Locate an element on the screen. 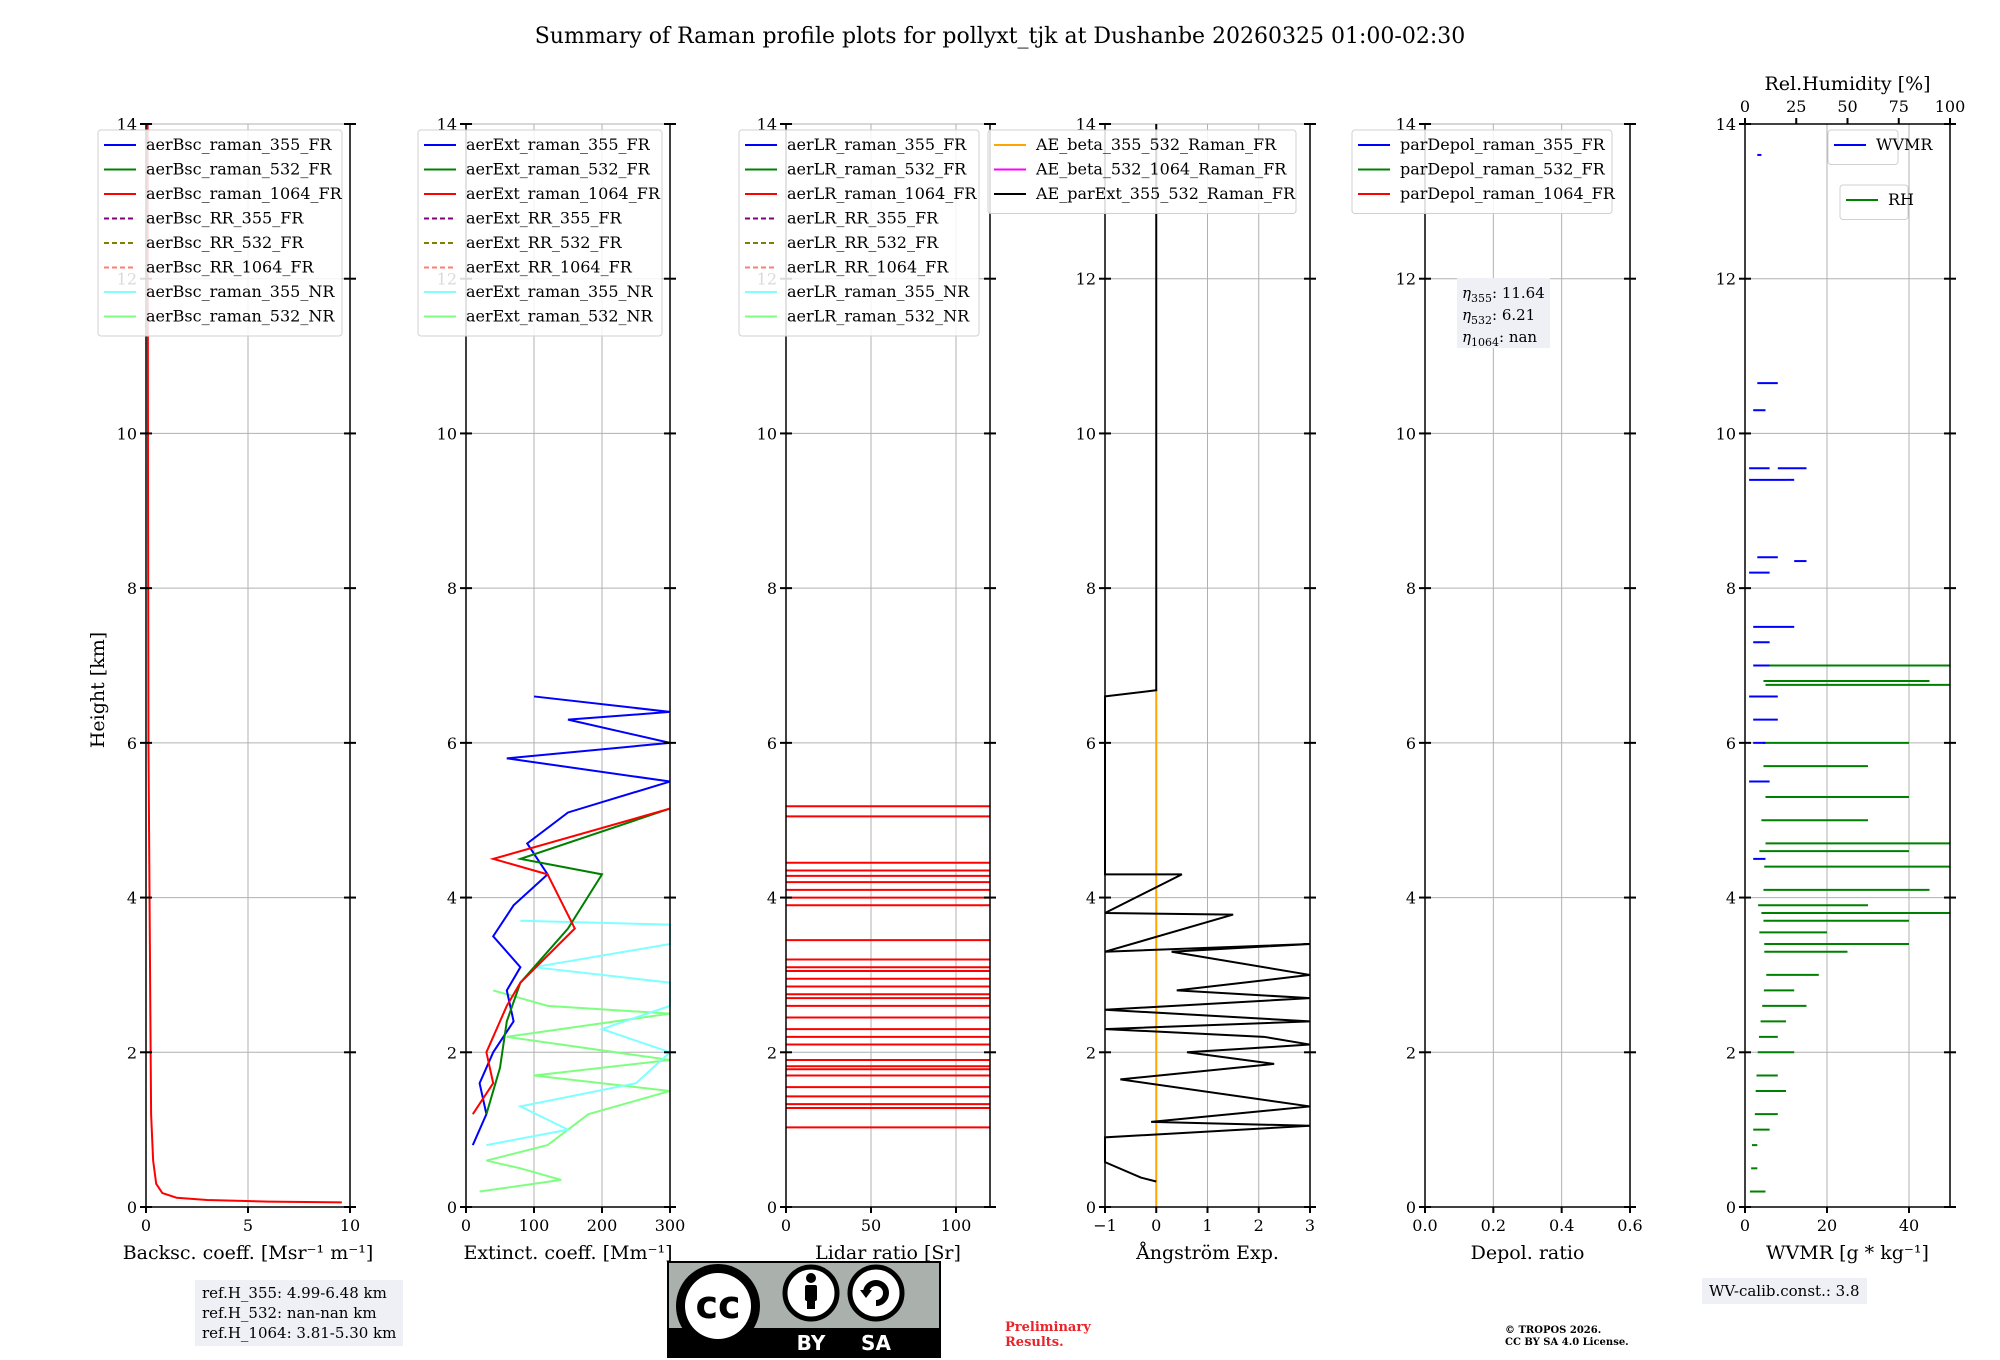 Image resolution: width=2000 pixels, height=1360 pixels. legend-item-aerLR_RR_1064_FR: aerLR_RR_1064_FR is located at coordinates (868, 267).